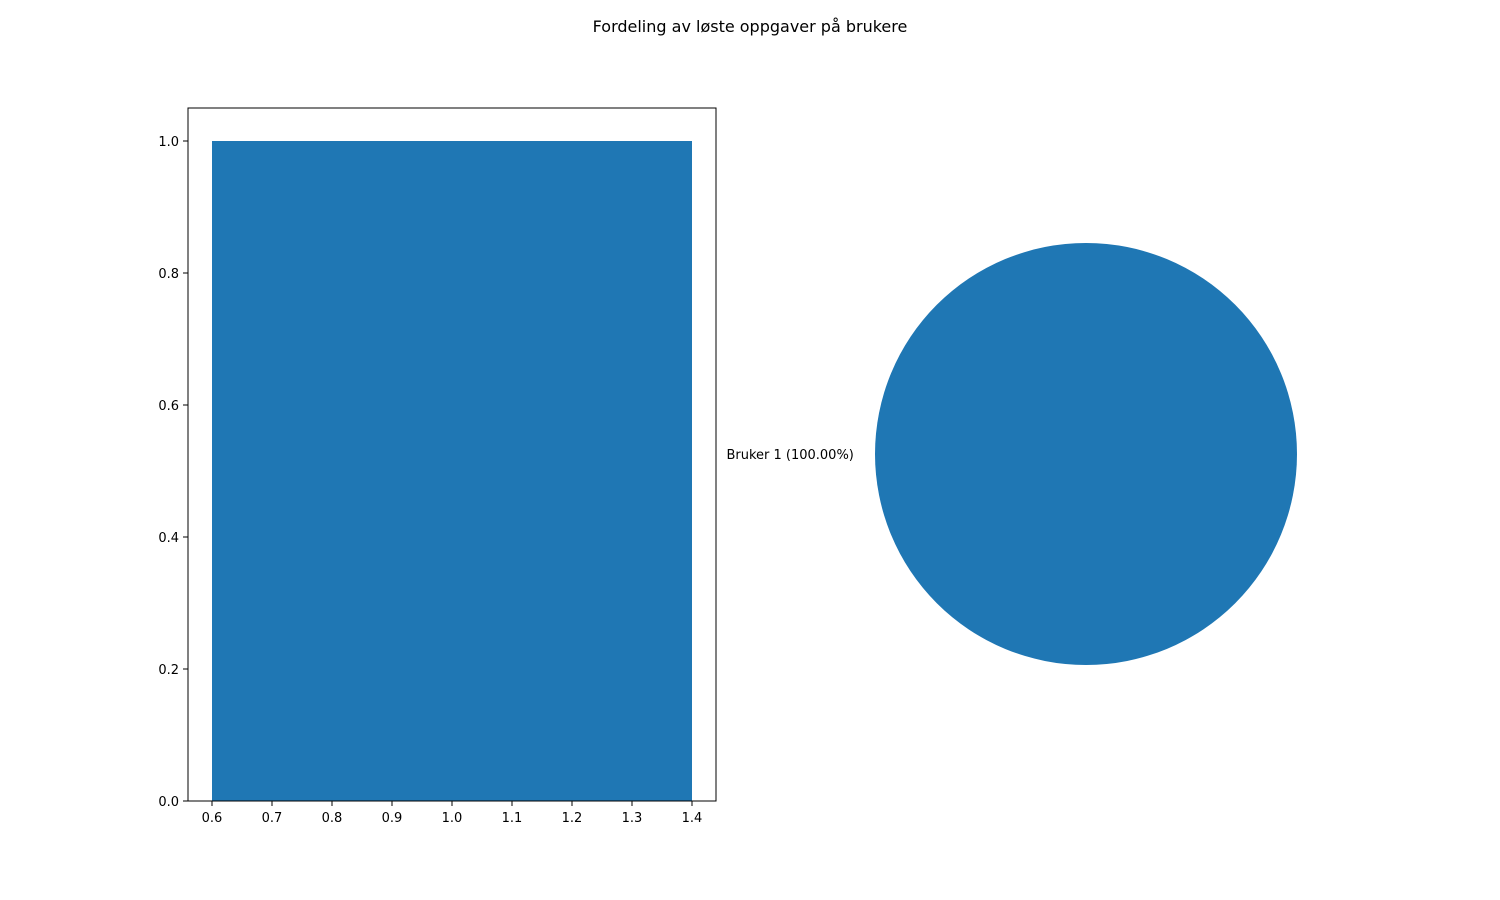 This screenshot has width=1500, height=900. Describe the element at coordinates (789, 455) in the screenshot. I see `pie-slice-label: Bruker 1 (100.00%)` at that location.